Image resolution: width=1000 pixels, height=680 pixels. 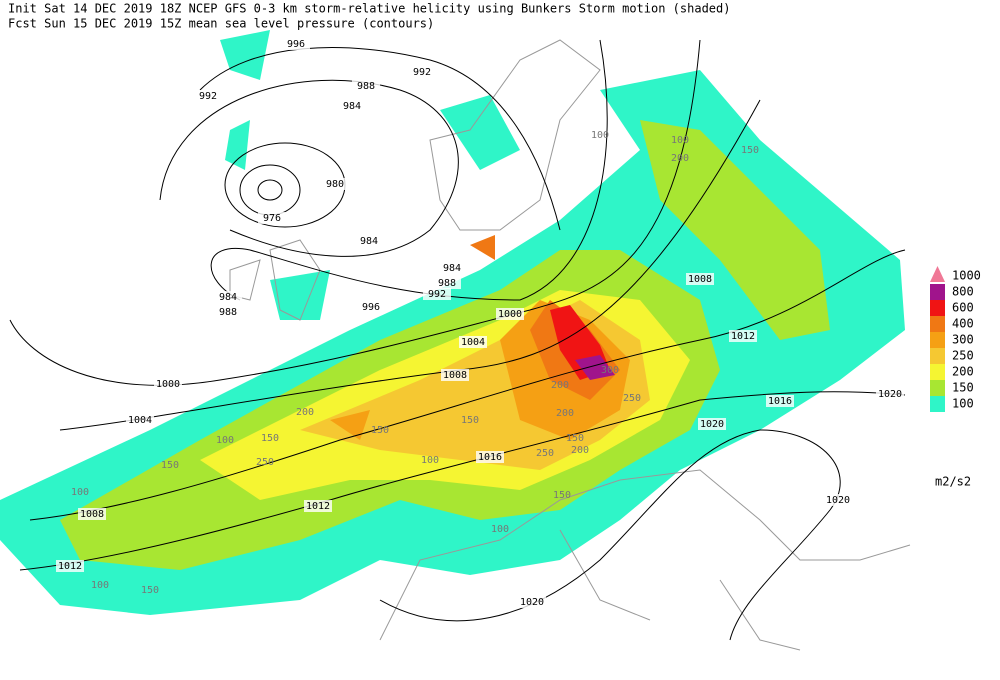 What do you see at coordinates (953, 482) in the screenshot?
I see `legend-unit: m2/s2` at bounding box center [953, 482].